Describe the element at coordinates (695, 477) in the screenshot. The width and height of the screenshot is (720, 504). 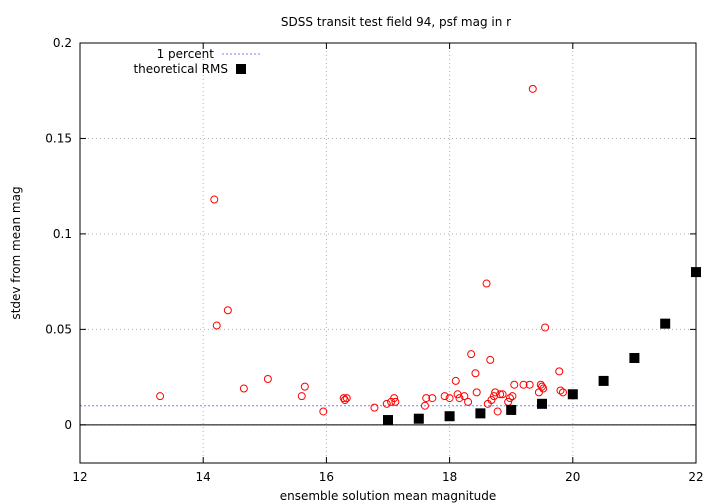
I see `x-tick-label: 22` at that location.